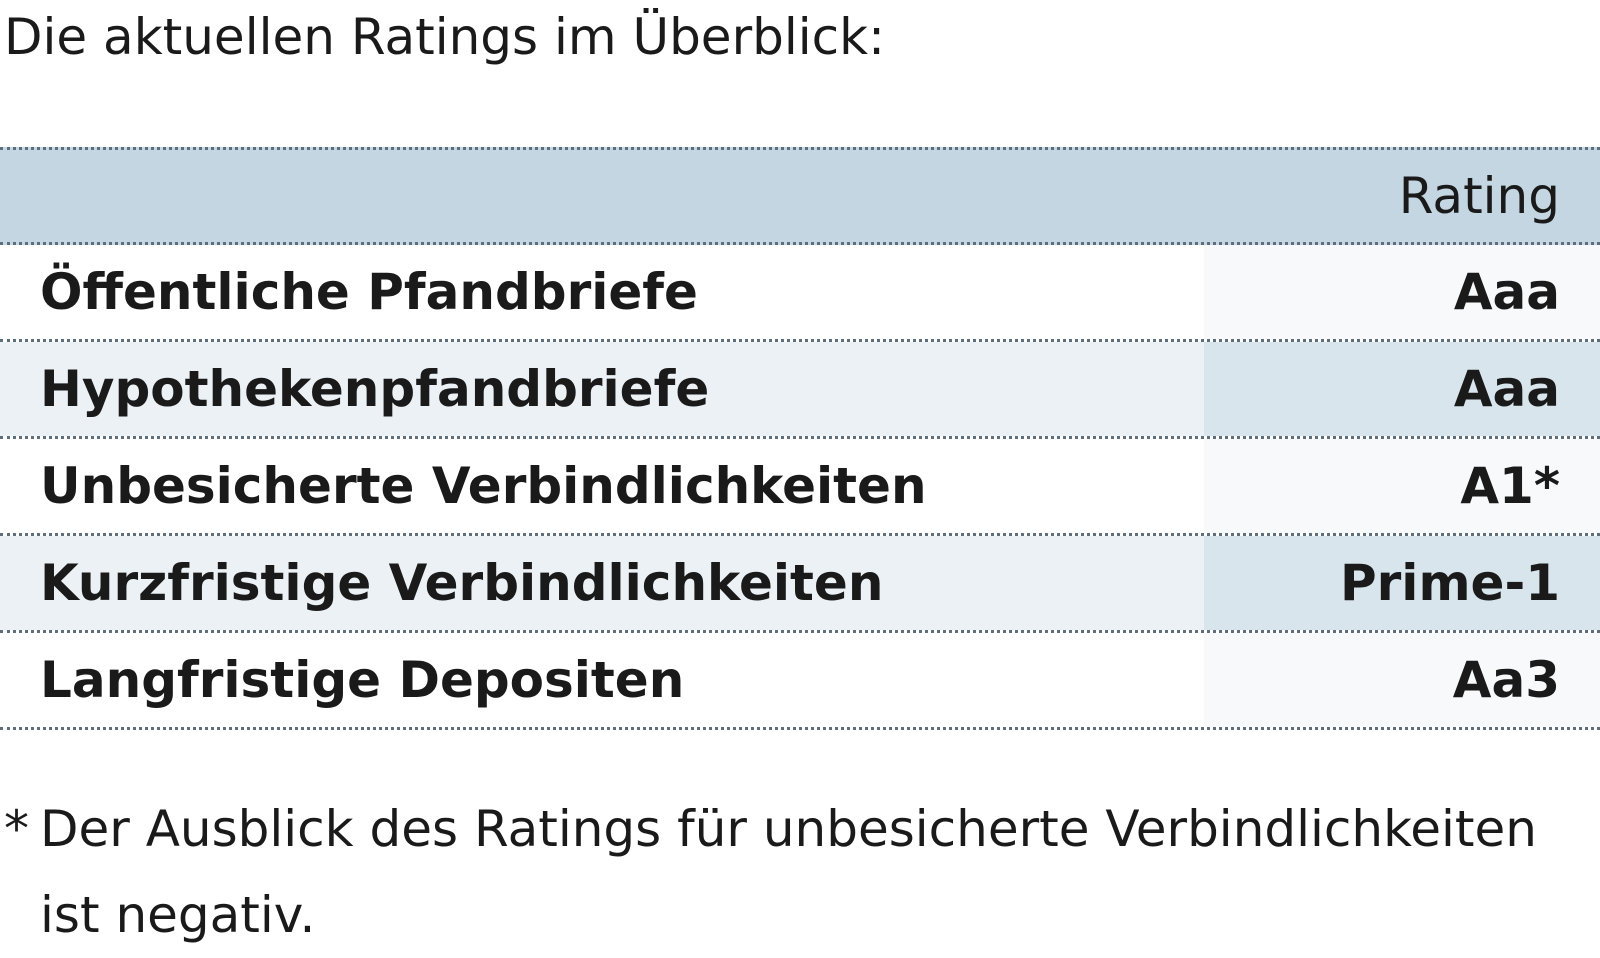 The width and height of the screenshot is (1600, 958). I want to click on footnote-line-2: ist negativ., so click(178, 915).